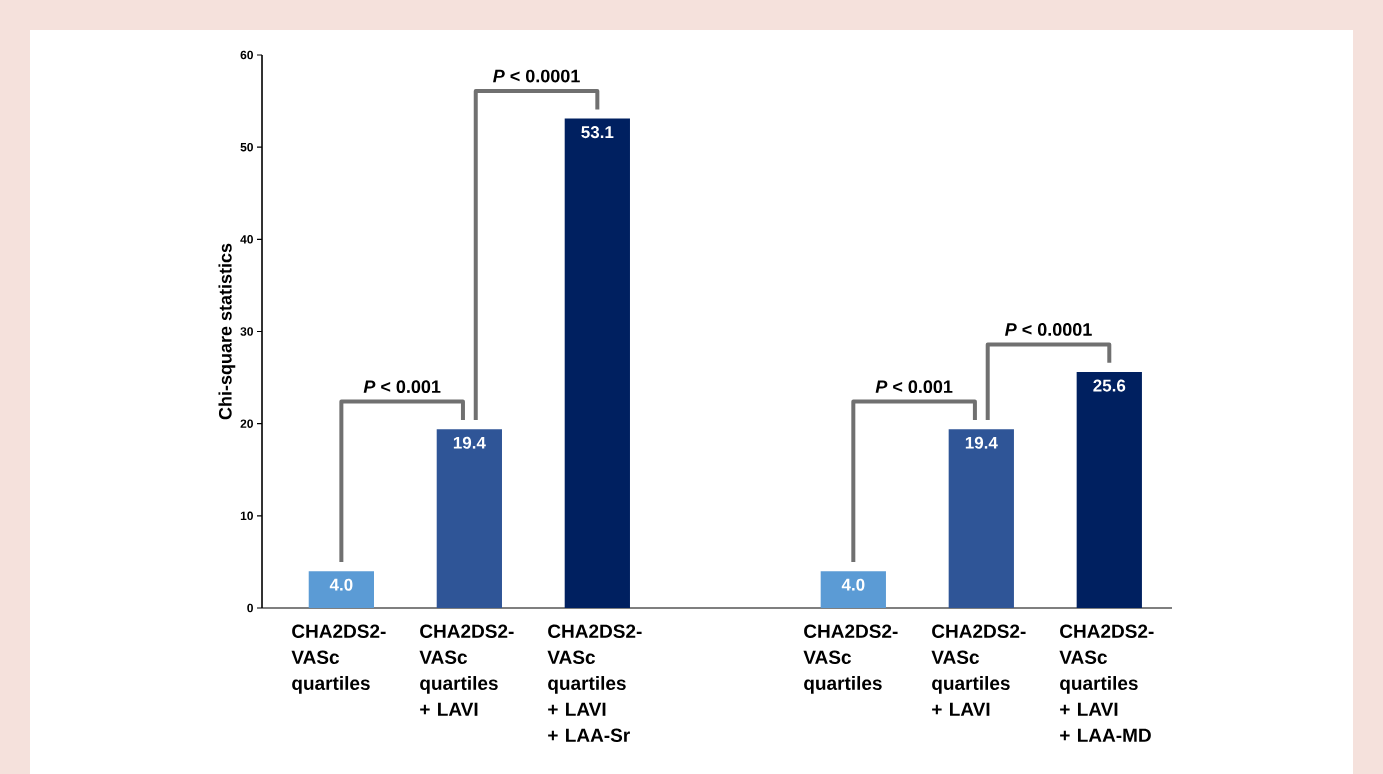 This screenshot has width=1383, height=774. I want to click on data-label: 25.6, so click(1109, 385).